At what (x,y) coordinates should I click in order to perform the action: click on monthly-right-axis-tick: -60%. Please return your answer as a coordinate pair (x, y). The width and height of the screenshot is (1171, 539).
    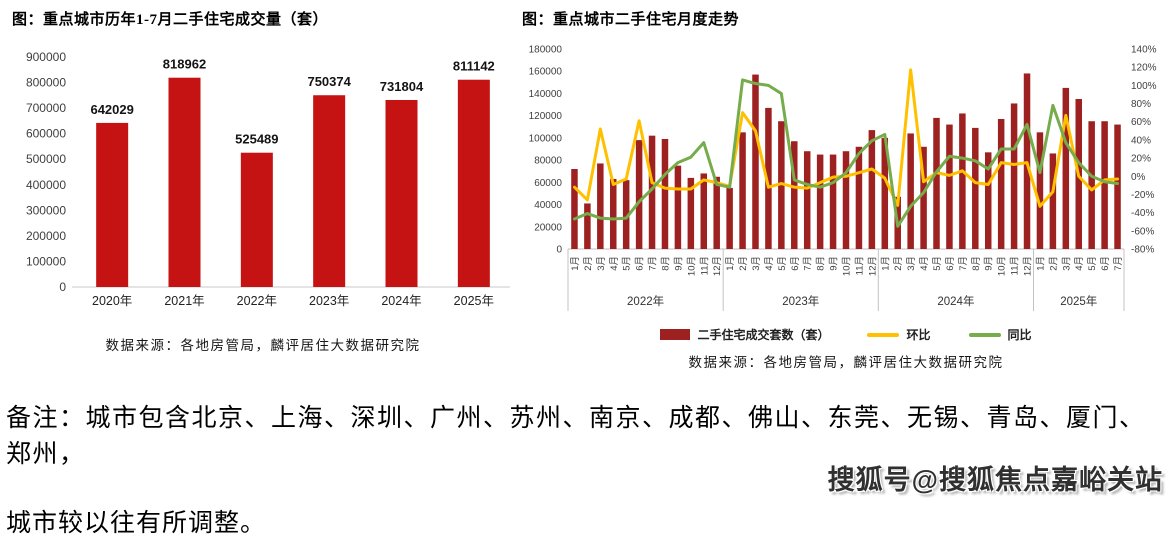
    Looking at the image, I should click on (1142, 231).